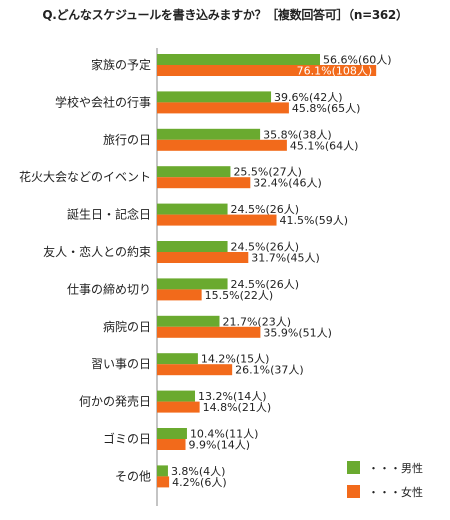  What do you see at coordinates (335, 71) in the screenshot?
I see `data-label: 76.1%(108人)` at bounding box center [335, 71].